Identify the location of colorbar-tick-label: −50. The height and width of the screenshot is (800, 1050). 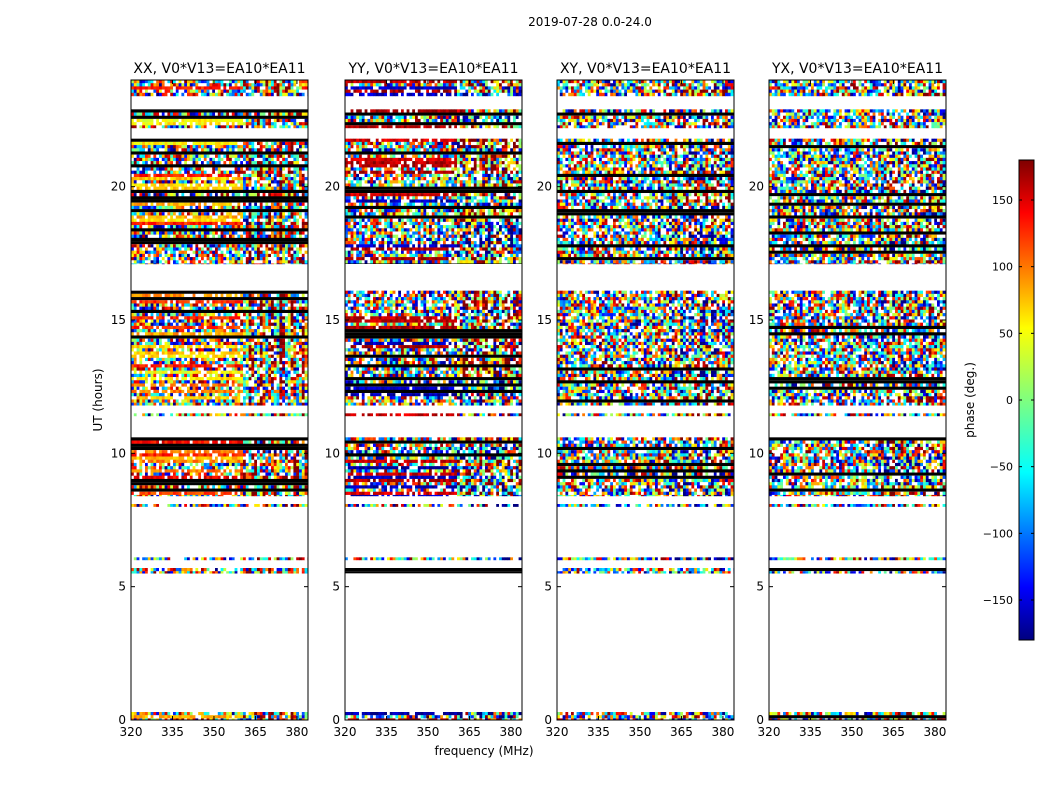
(1001, 467).